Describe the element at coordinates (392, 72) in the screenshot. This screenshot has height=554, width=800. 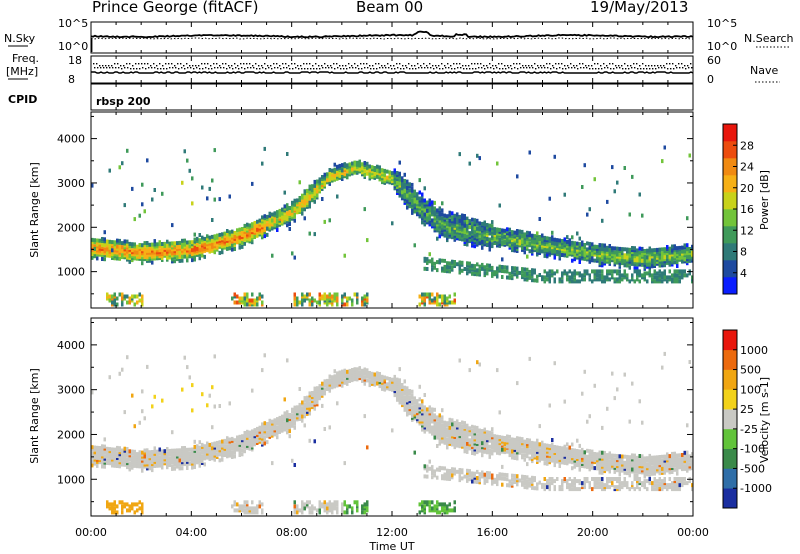
I see `freq-trace` at that location.